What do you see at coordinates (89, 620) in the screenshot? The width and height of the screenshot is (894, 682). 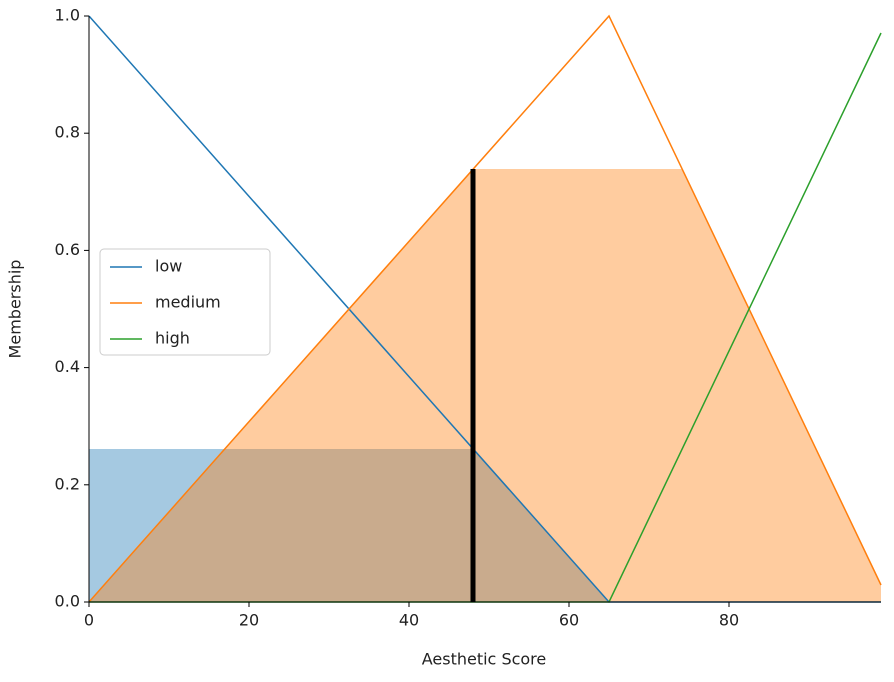 I see `x-tick-label: 0` at bounding box center [89, 620].